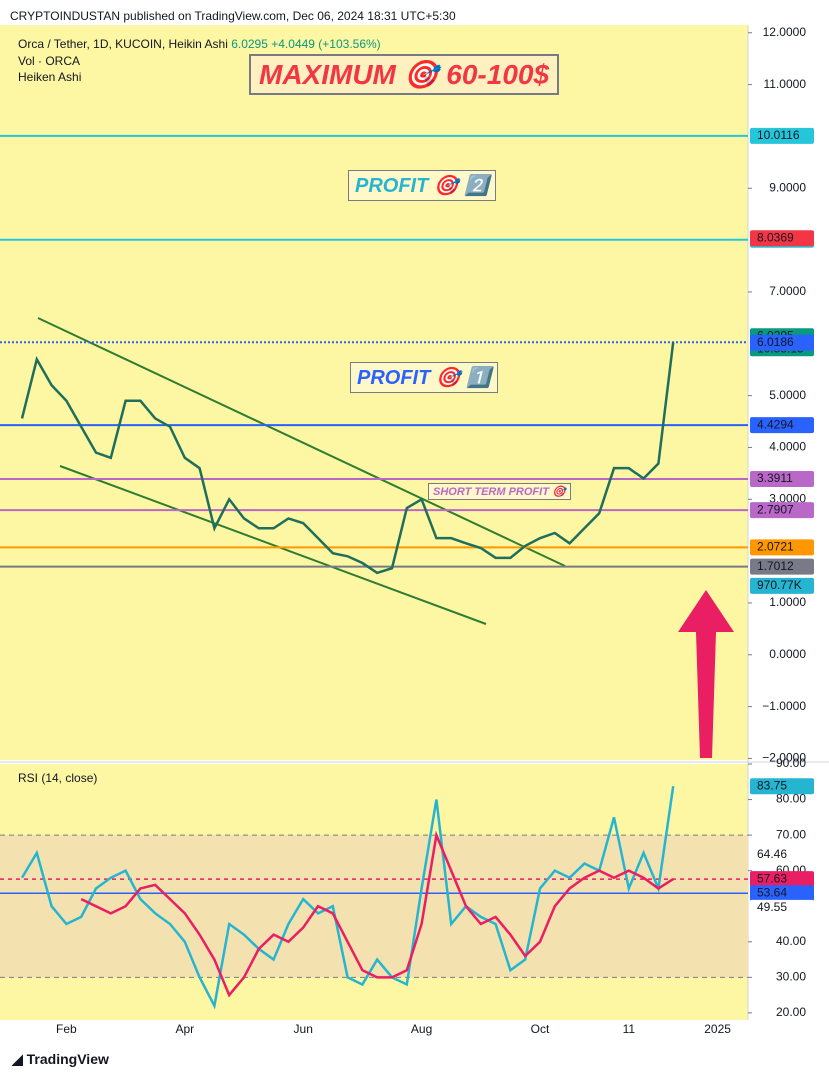 Image resolution: width=829 pixels, height=1077 pixels. Describe the element at coordinates (326, 44) in the screenshot. I see `change: +4.0449 (+103.56%)` at that location.